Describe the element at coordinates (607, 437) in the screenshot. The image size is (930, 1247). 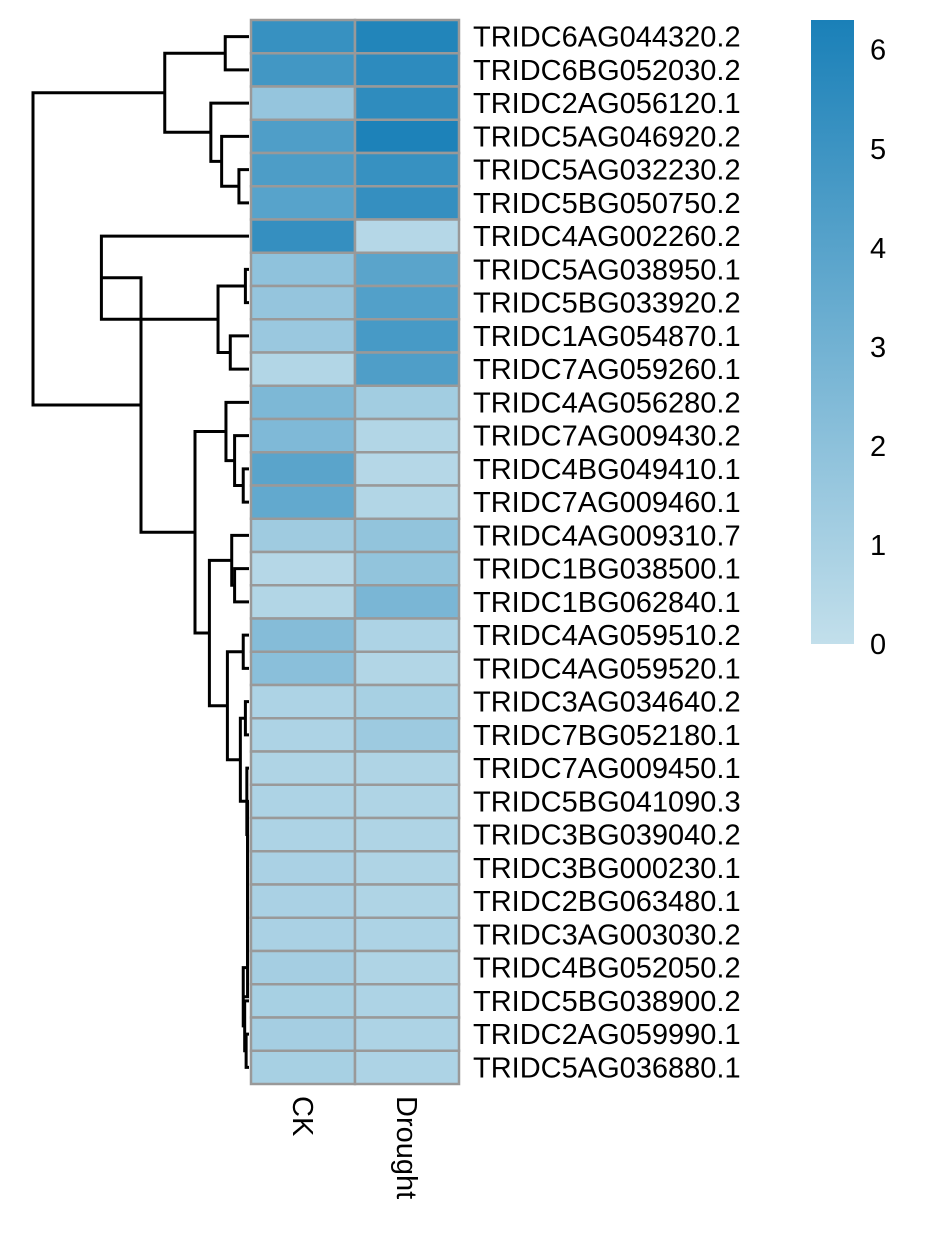
I see `row-label: TRIDC7AG009430.2` at that location.